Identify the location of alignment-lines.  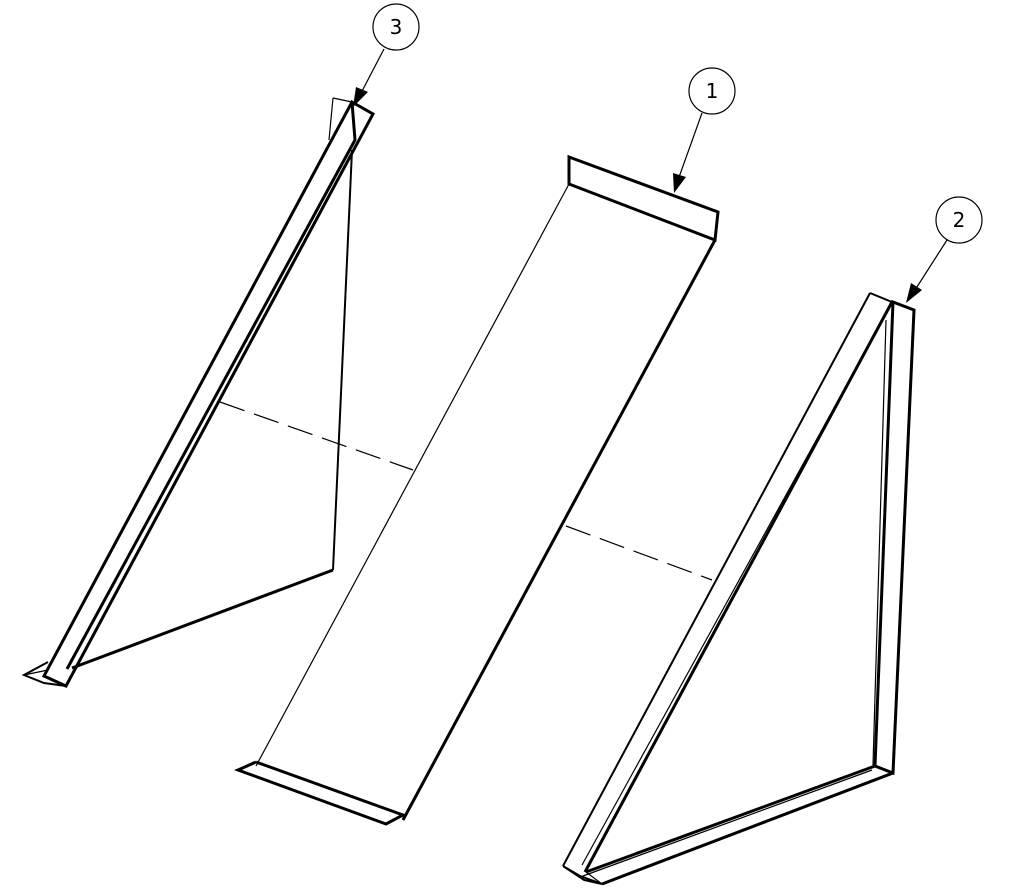
(466, 491).